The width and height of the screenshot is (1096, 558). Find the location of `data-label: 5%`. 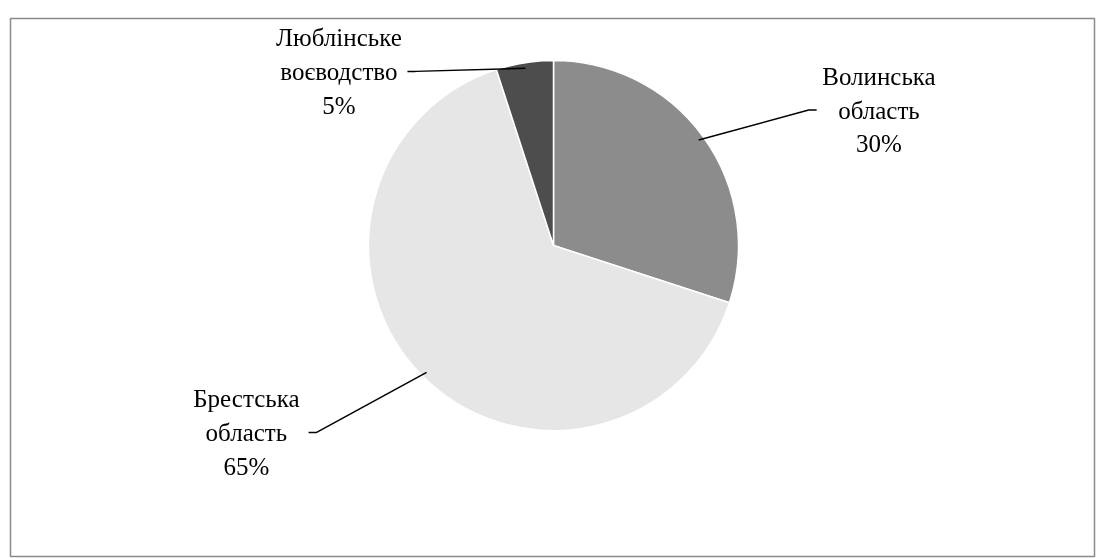

data-label: 5% is located at coordinates (339, 105).